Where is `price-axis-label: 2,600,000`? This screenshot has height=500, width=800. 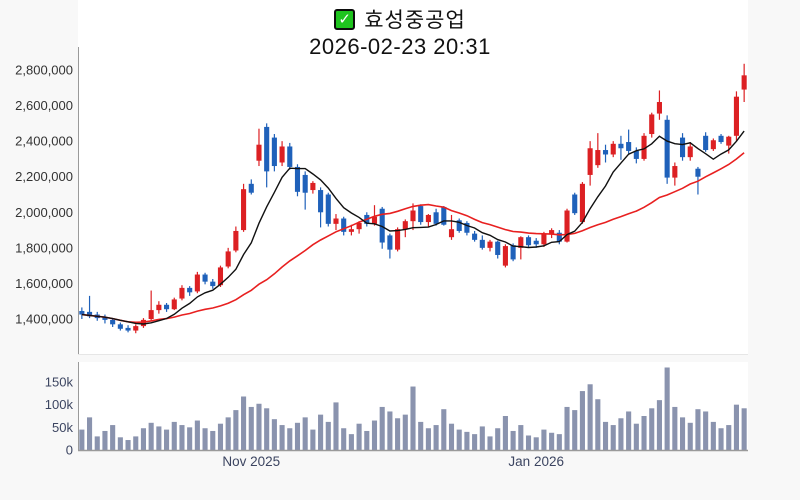 price-axis-label: 2,600,000 is located at coordinates (44, 105).